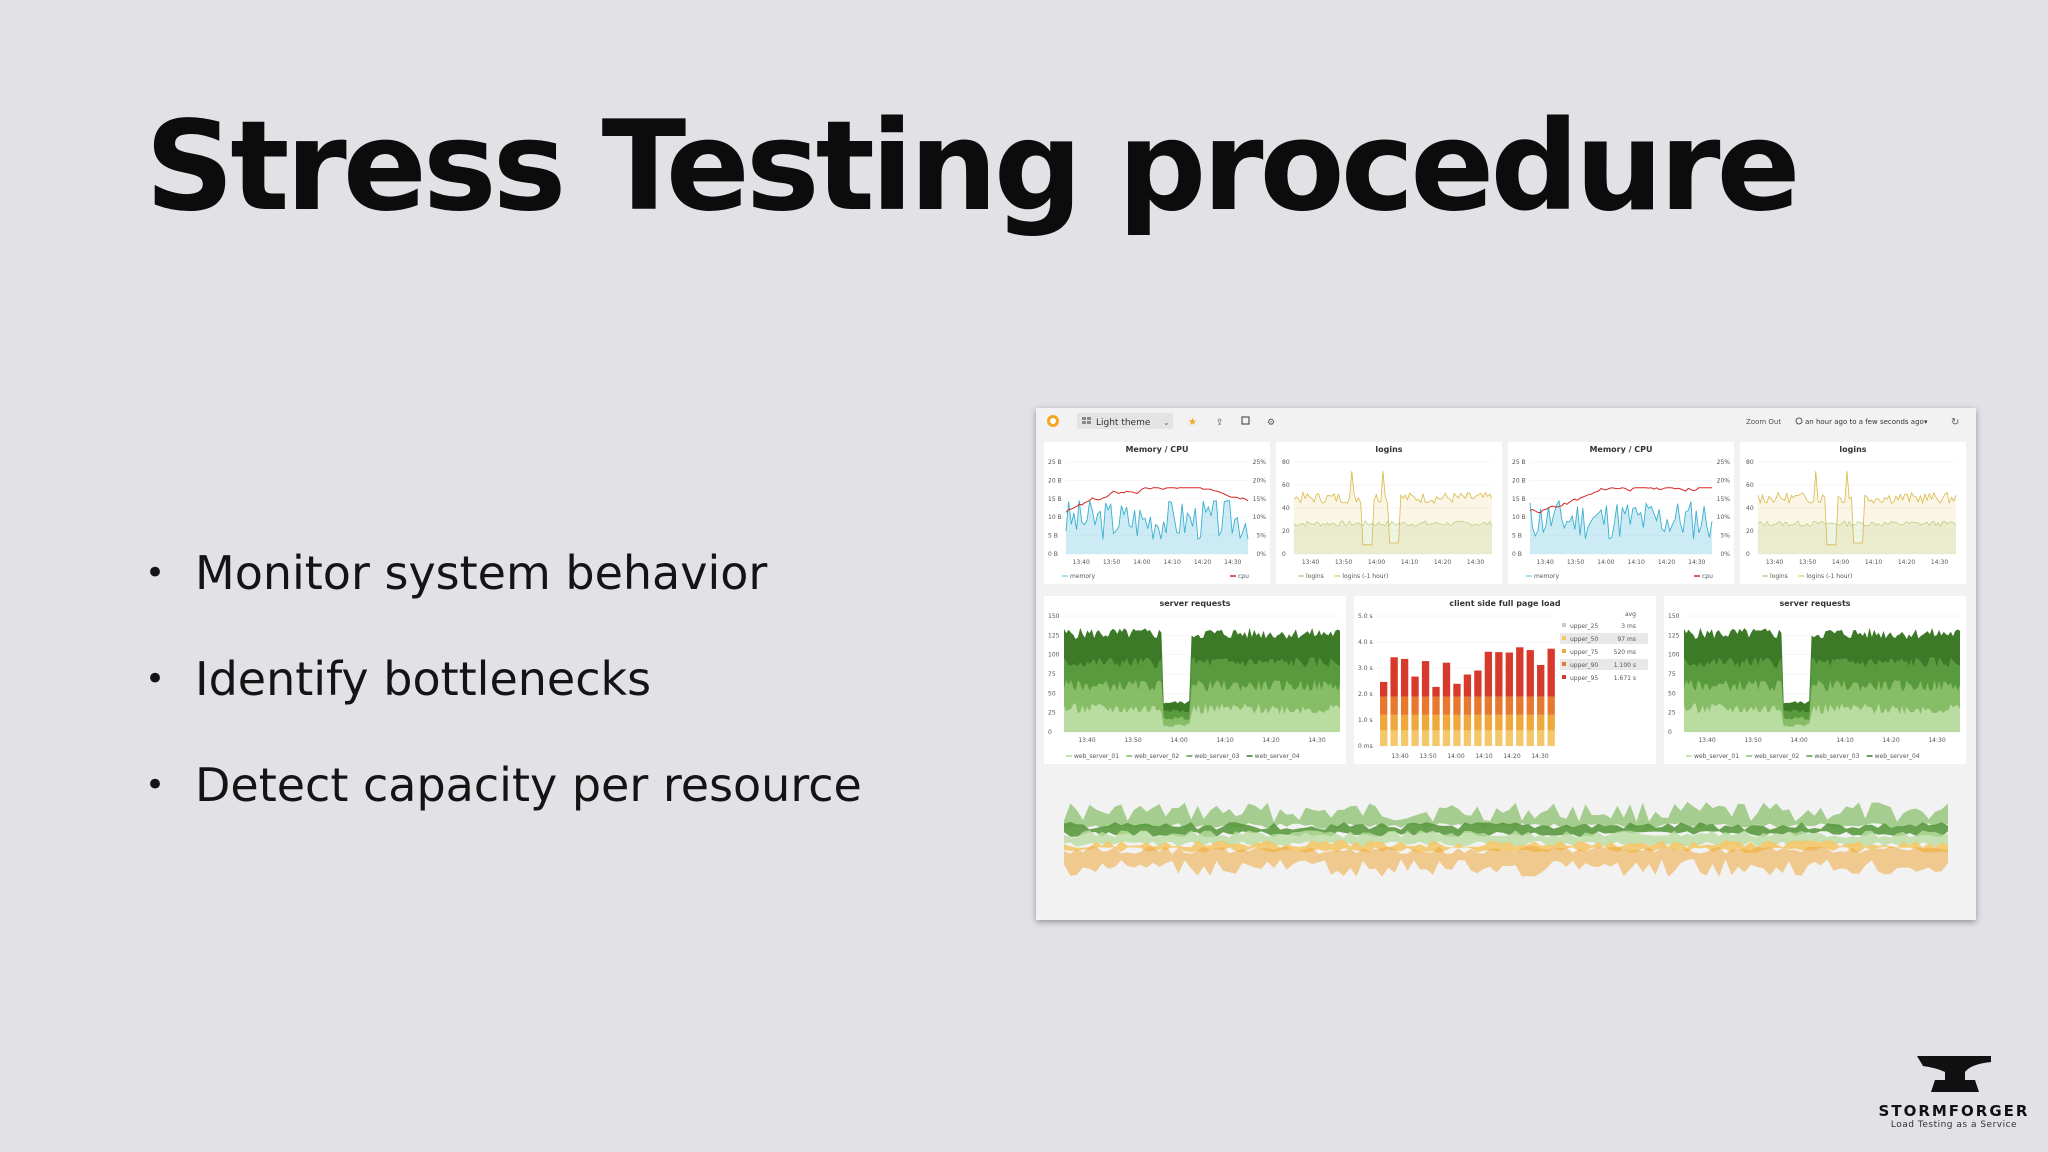  What do you see at coordinates (1857, 524) in the screenshot?
I see `logins-prev-series` at bounding box center [1857, 524].